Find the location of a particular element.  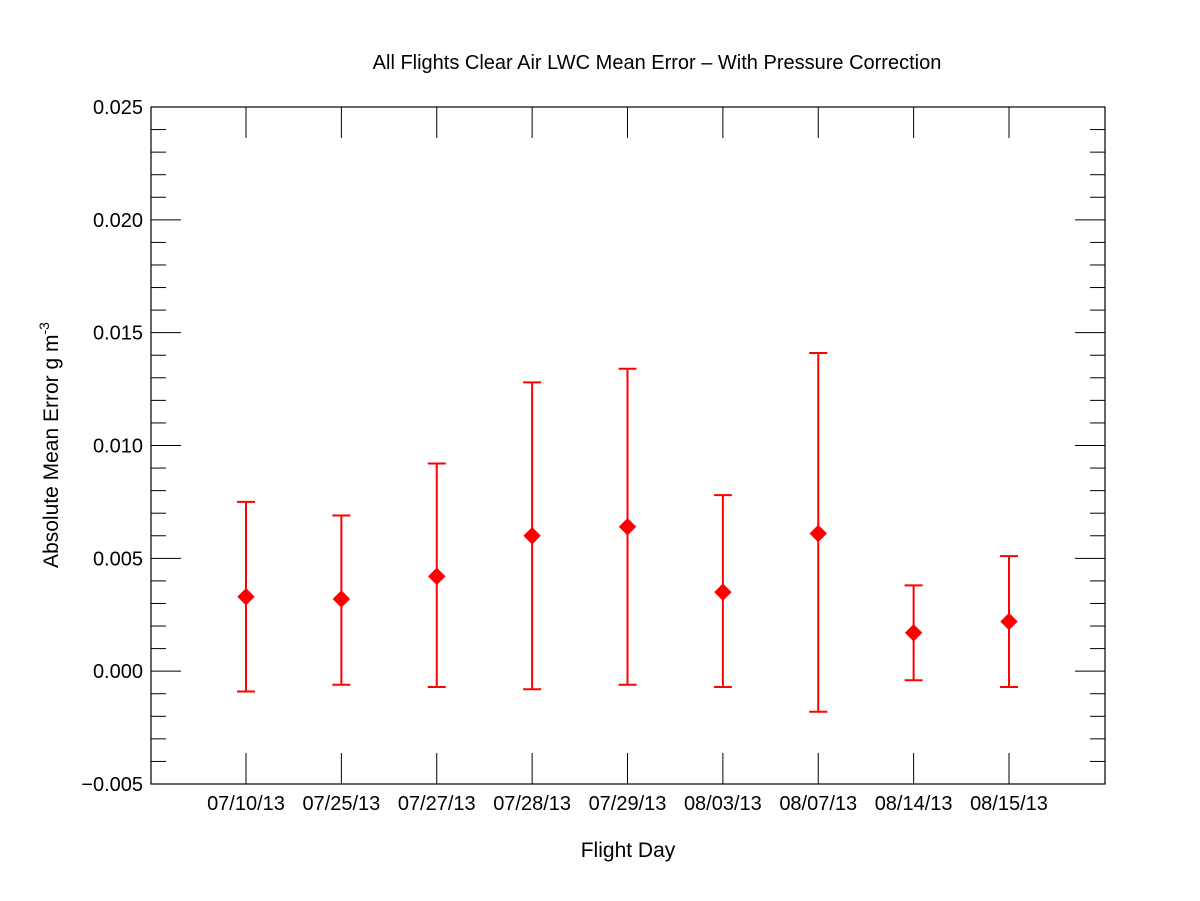

y-axis-label: Absolute Mean Error g m-3 is located at coordinates (49, 445).